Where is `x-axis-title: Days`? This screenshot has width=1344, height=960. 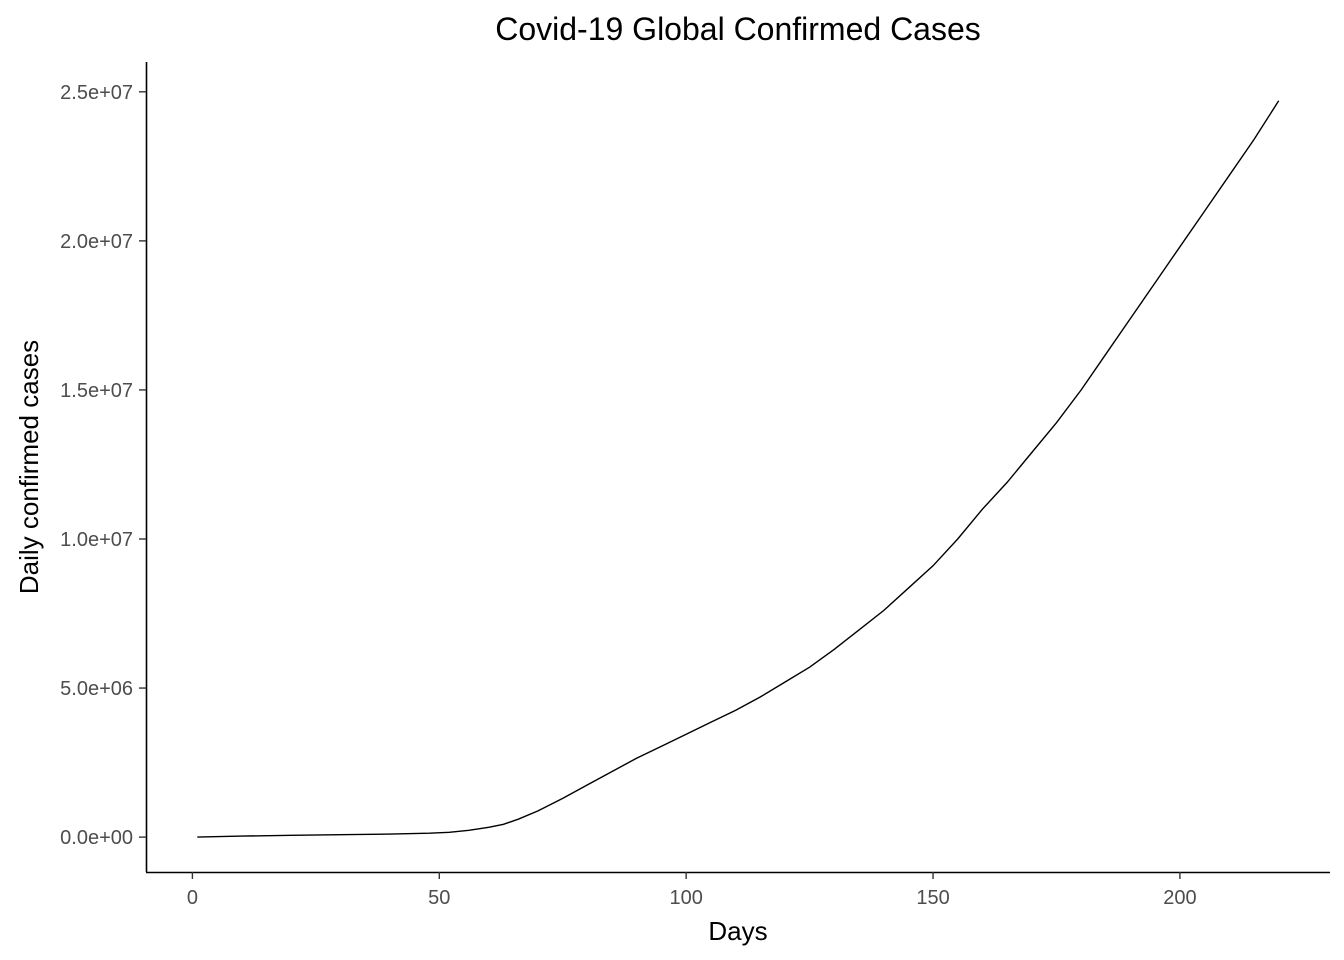
x-axis-title: Days is located at coordinates (737, 931).